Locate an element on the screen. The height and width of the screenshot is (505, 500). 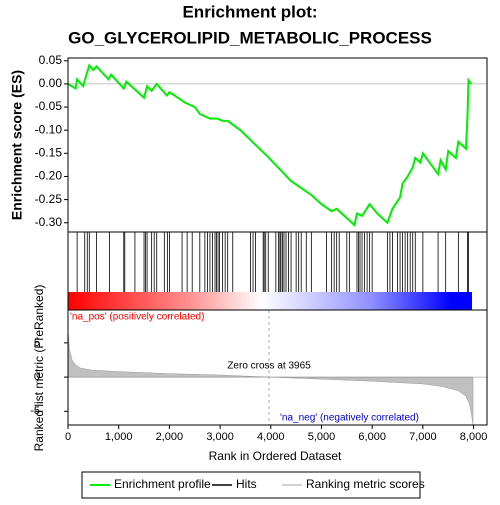
chart-title: Enrichment plot: is located at coordinates (249, 11).